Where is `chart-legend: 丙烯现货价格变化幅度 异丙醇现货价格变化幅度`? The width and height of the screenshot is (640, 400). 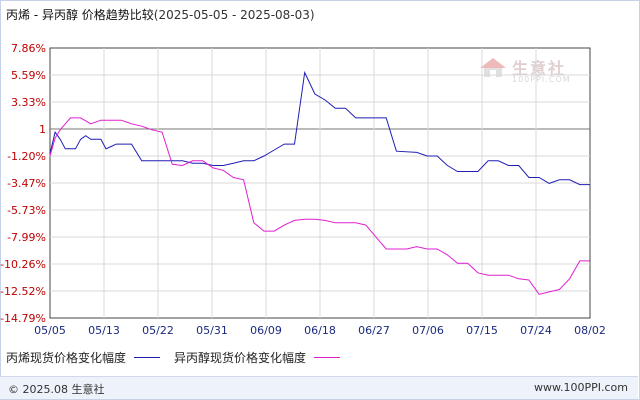 chart-legend: 丙烯现货价格变化幅度 异丙醇现货价格变化幅度 is located at coordinates (180, 357).